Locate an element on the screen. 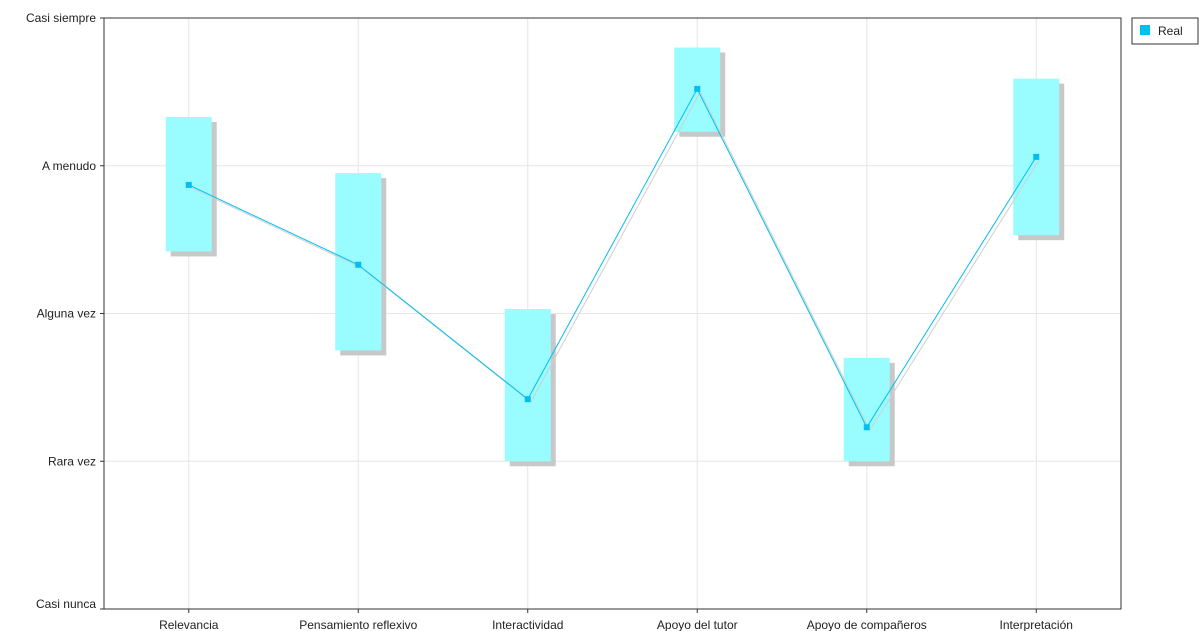 The image size is (1203, 631). x-tick-label: Apoyo de compañeros is located at coordinates (867, 624).